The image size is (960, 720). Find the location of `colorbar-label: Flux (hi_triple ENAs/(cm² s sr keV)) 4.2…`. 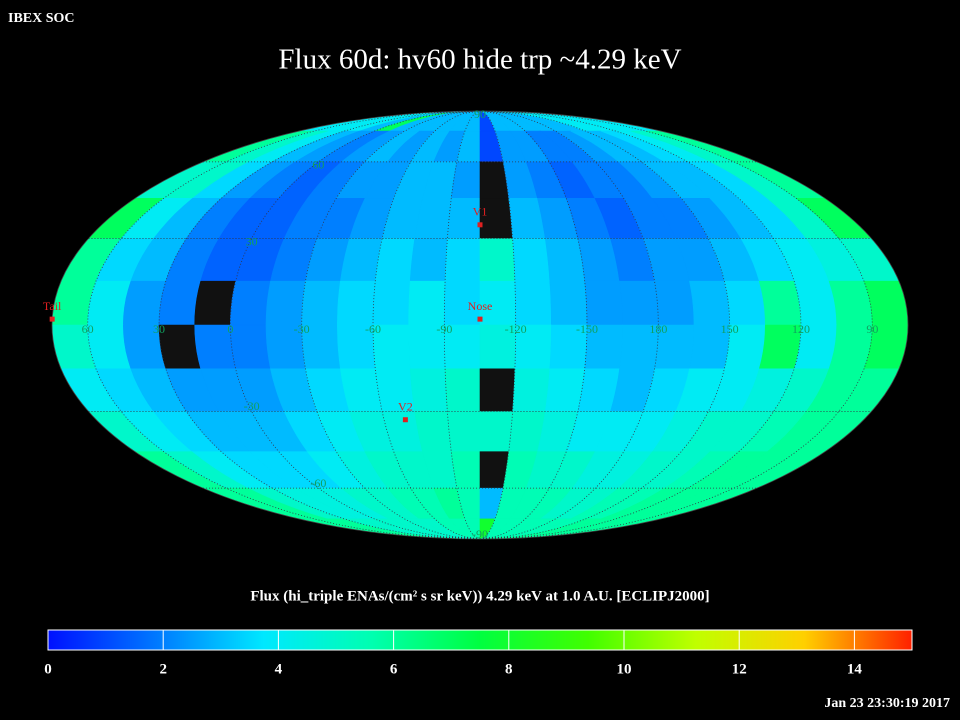

colorbar-label: Flux (hi_triple ENAs/(cm² s sr keV)) 4.2… is located at coordinates (479, 596).